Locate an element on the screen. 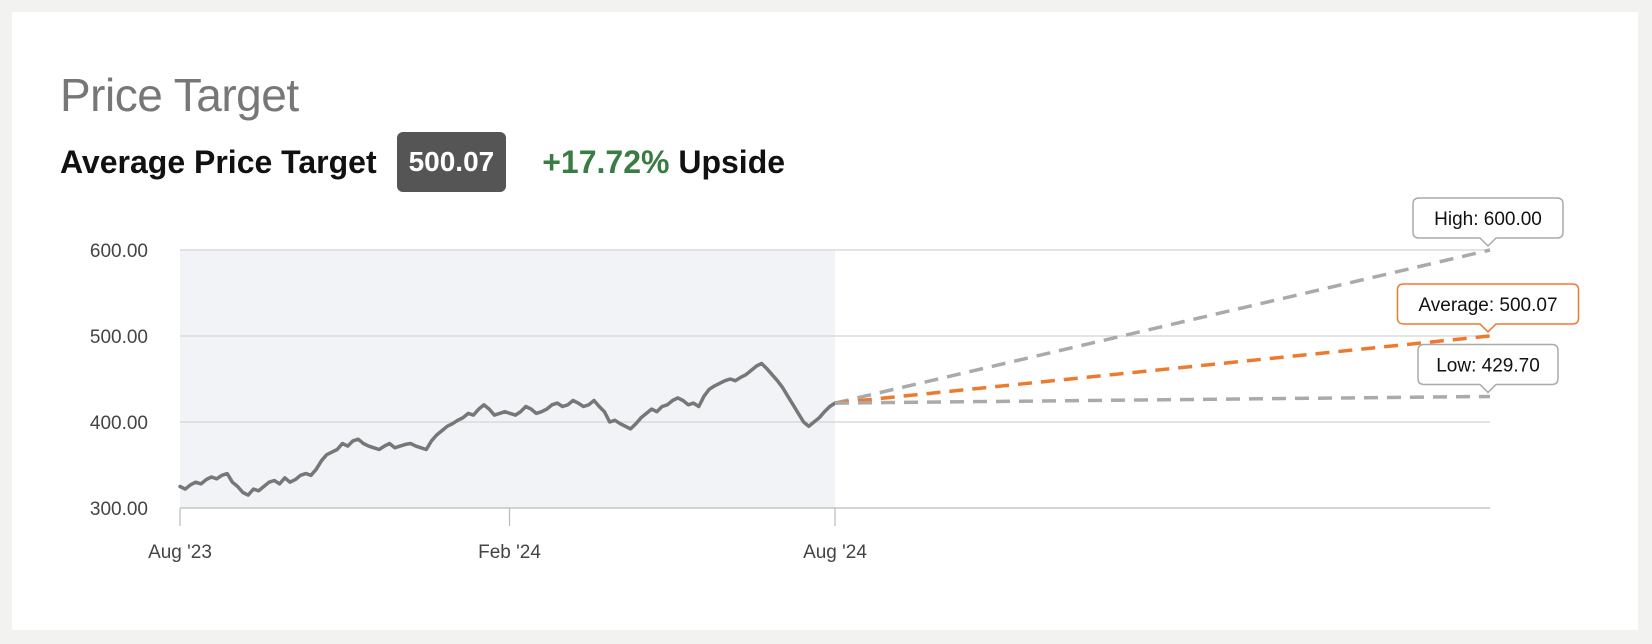 Image resolution: width=1652 pixels, height=644 pixels. average-price-target-badge: 500.07 is located at coordinates (451, 162).